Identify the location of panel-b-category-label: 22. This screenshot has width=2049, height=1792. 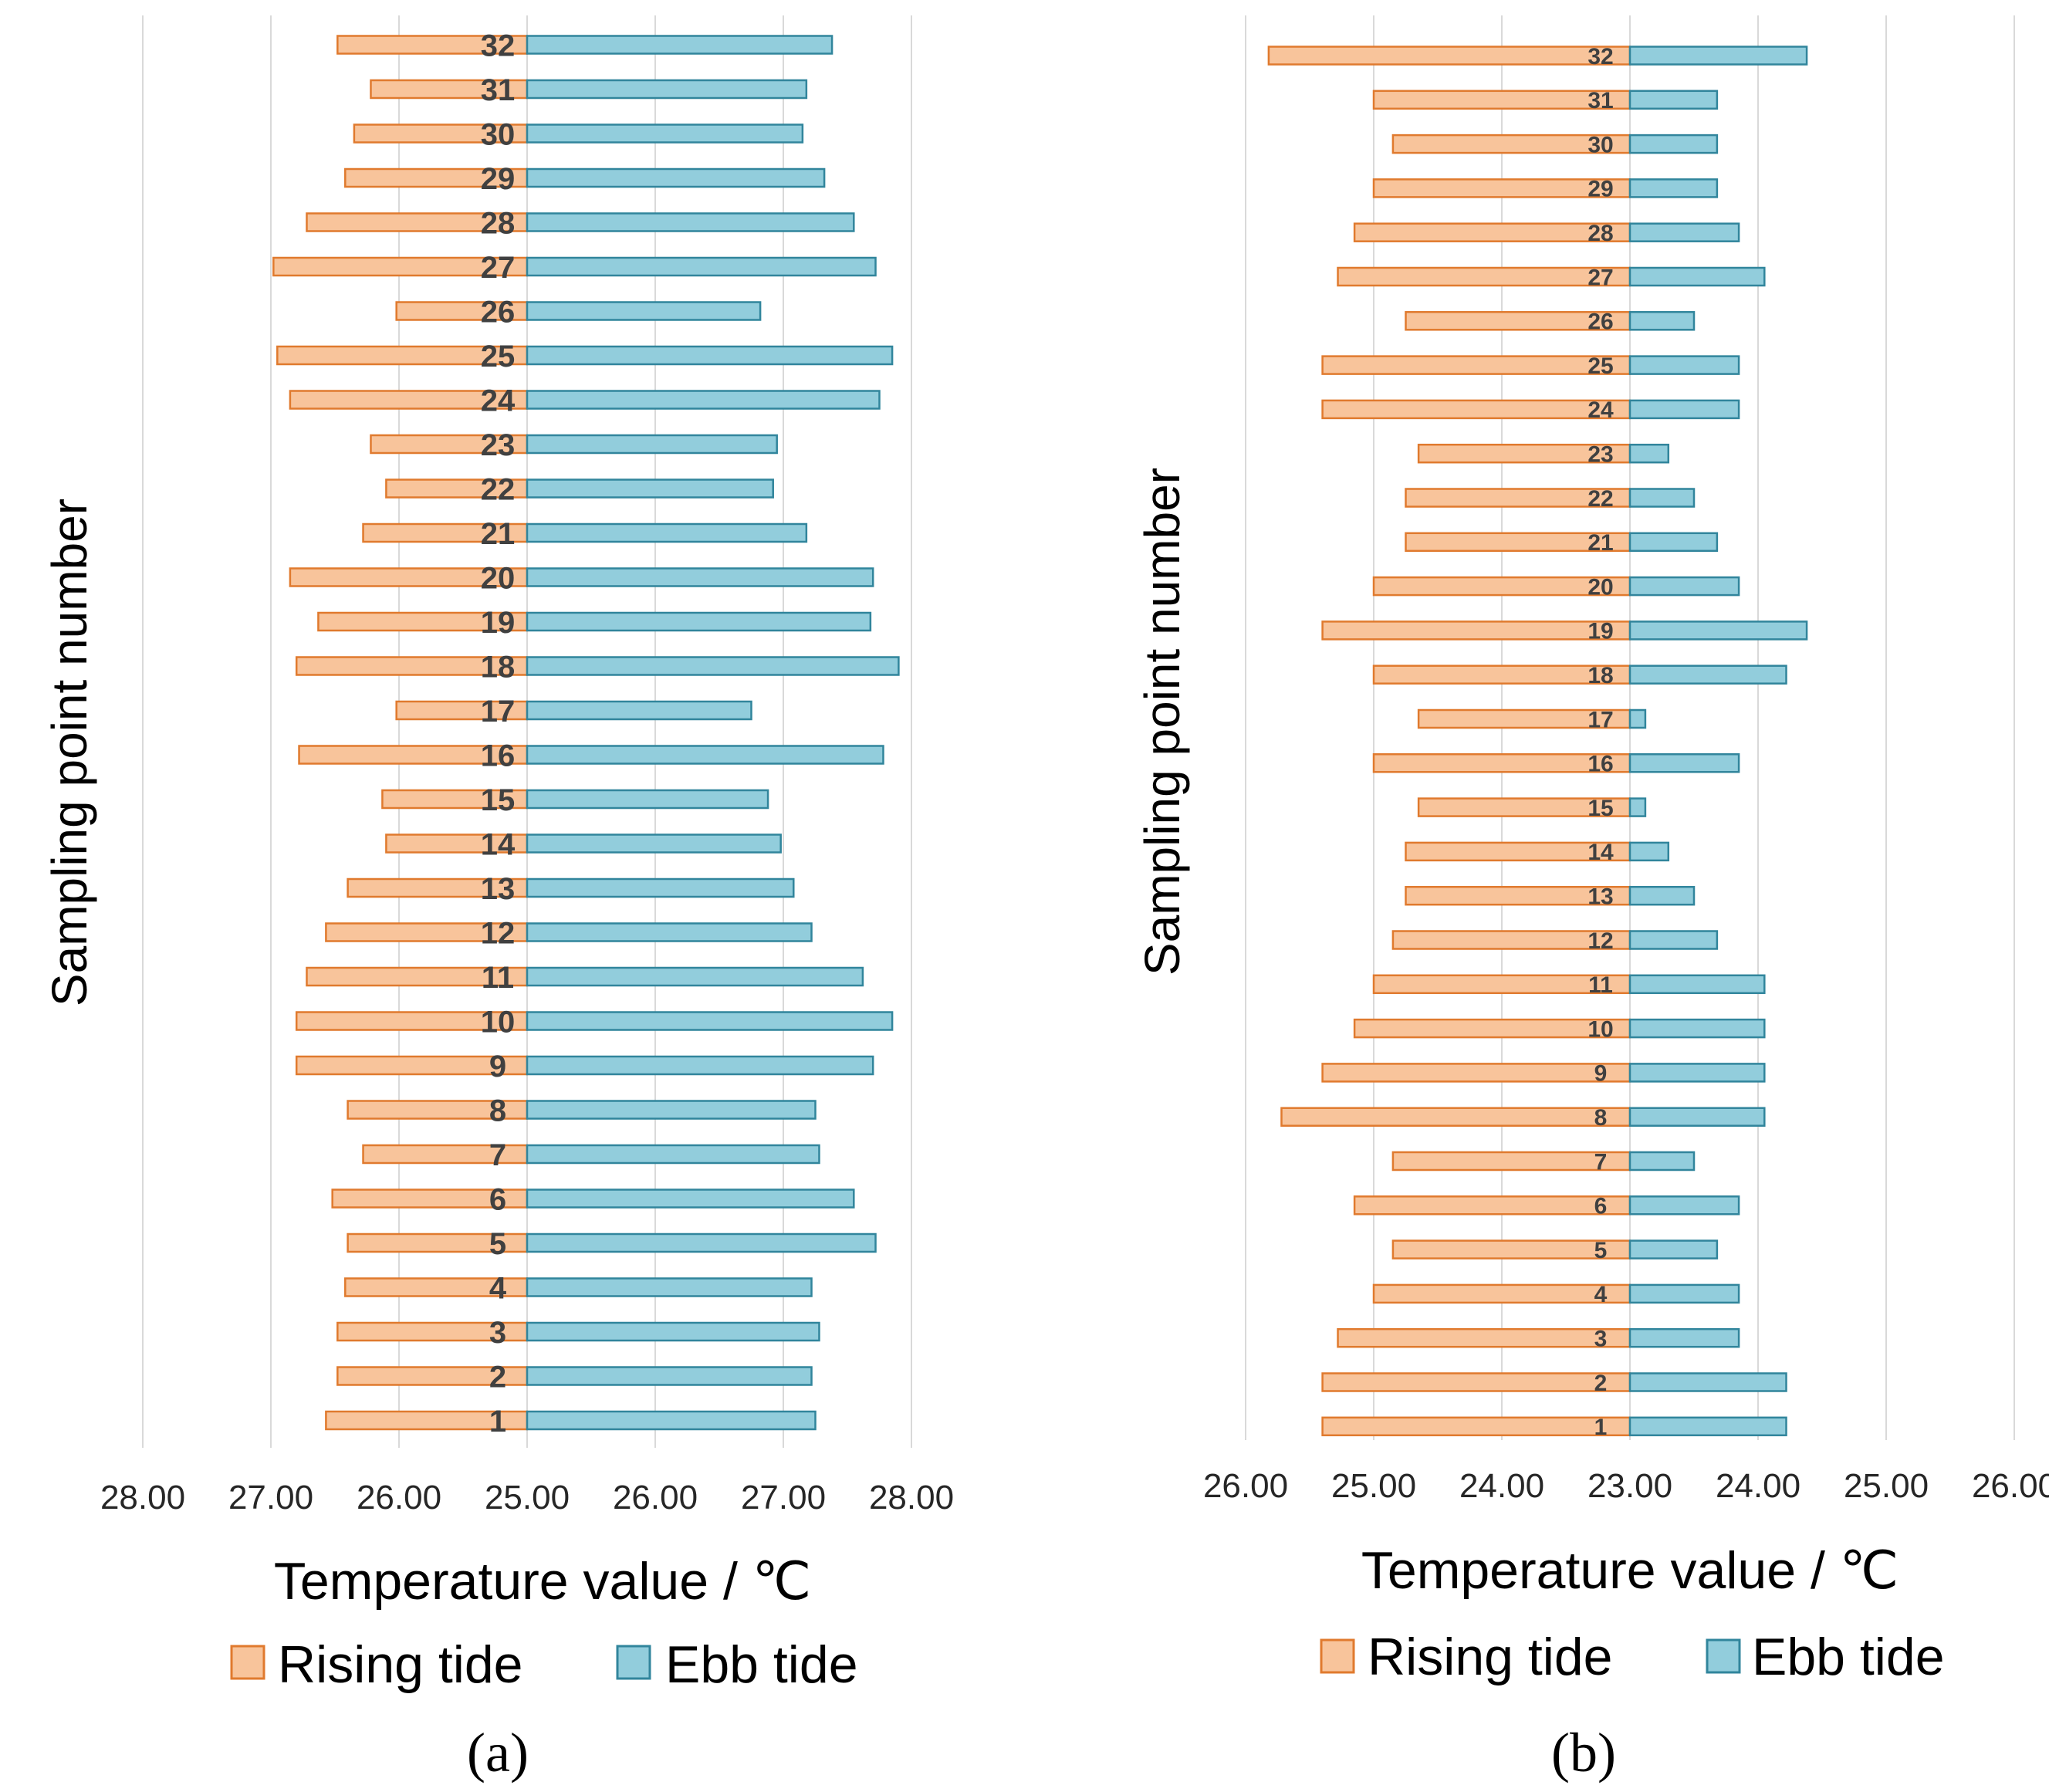
(1600, 499).